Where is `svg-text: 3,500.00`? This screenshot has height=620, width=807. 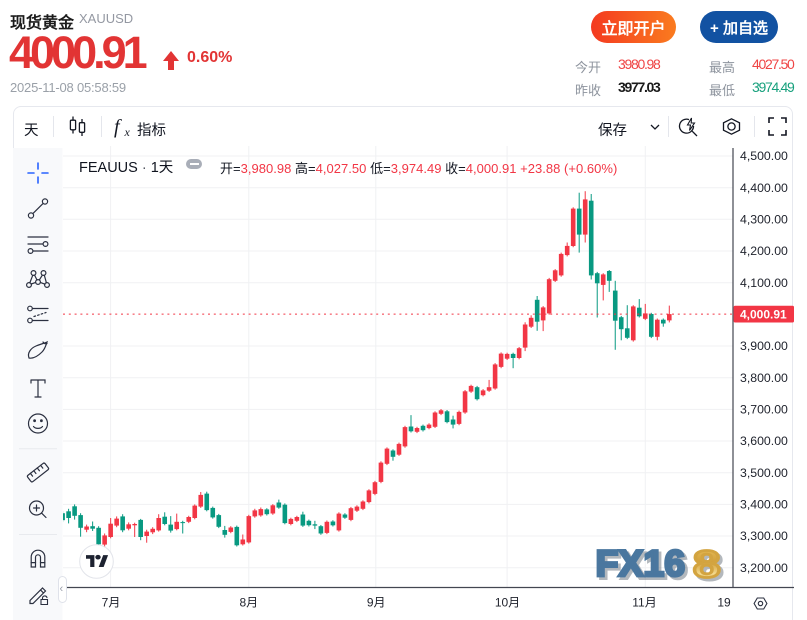
svg-text: 3,500.00 is located at coordinates (764, 473).